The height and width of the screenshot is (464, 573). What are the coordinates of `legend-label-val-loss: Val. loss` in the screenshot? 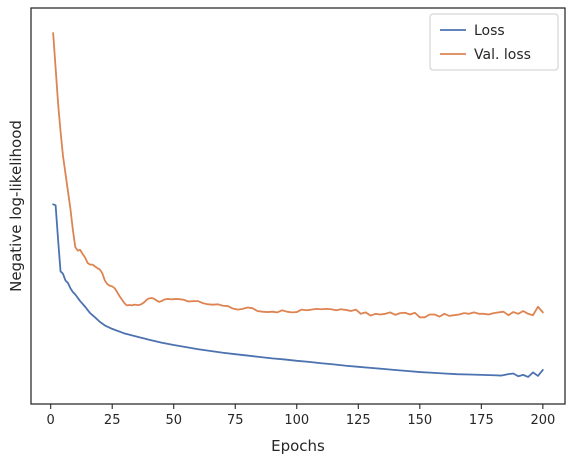 It's located at (502, 55).